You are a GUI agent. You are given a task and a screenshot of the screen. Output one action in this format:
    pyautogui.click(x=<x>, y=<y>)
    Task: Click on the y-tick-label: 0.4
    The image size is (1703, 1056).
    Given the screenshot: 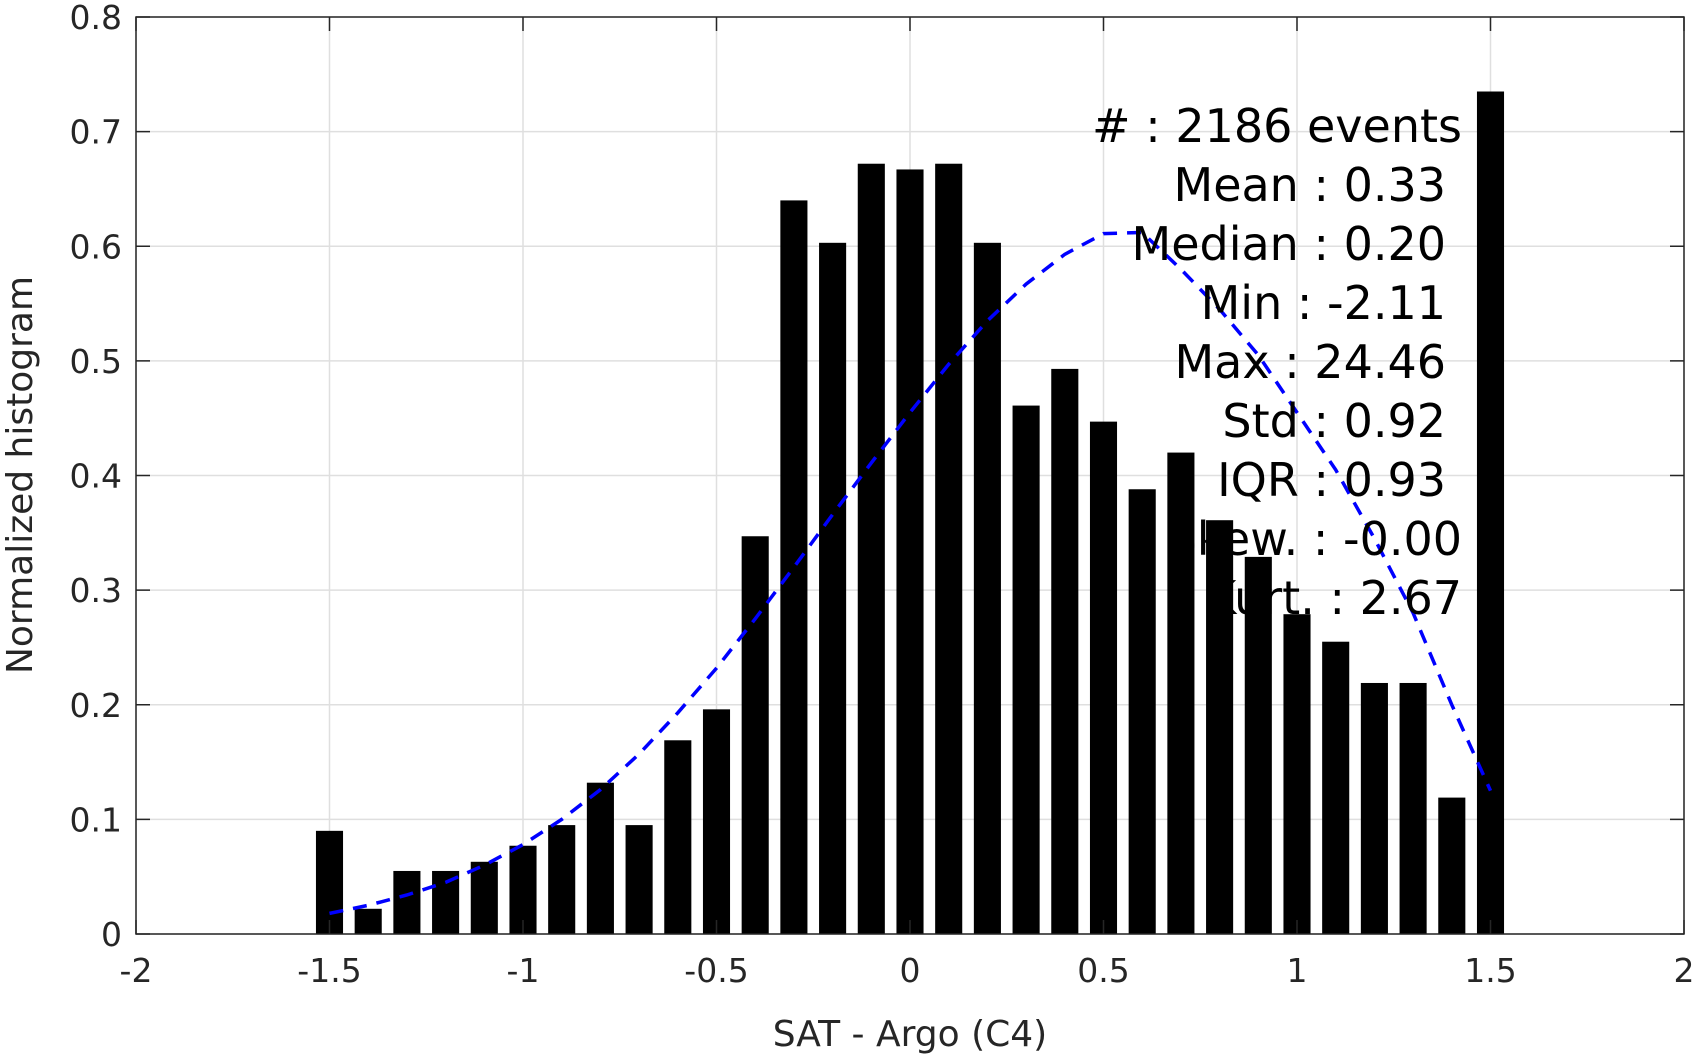 What is the action you would take?
    pyautogui.click(x=96, y=476)
    